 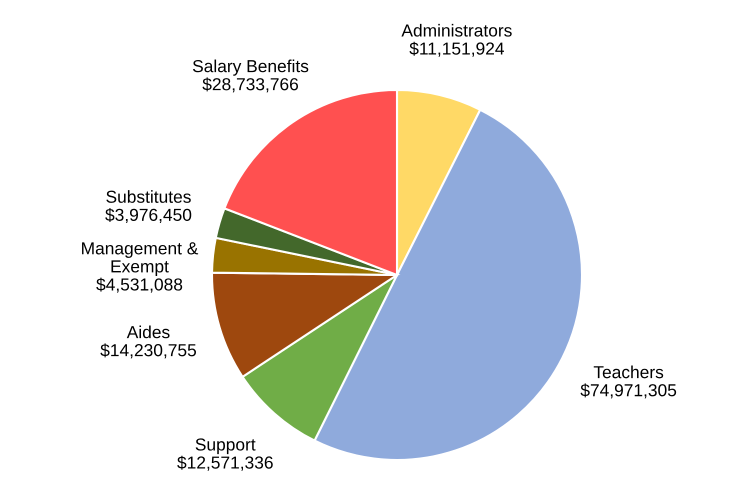 What do you see at coordinates (250, 68) in the screenshot?
I see `slice-label: Salary Benefits` at bounding box center [250, 68].